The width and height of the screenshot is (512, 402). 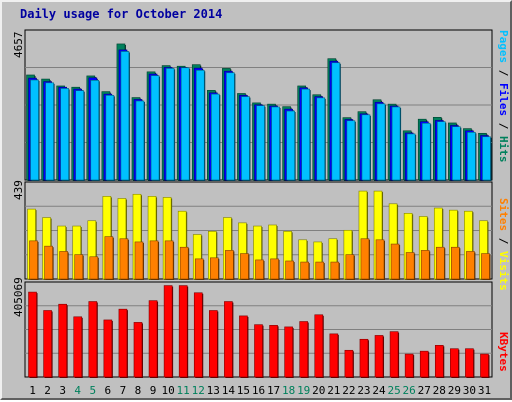 I want to click on x-tick-label: 6, so click(x=108, y=390).